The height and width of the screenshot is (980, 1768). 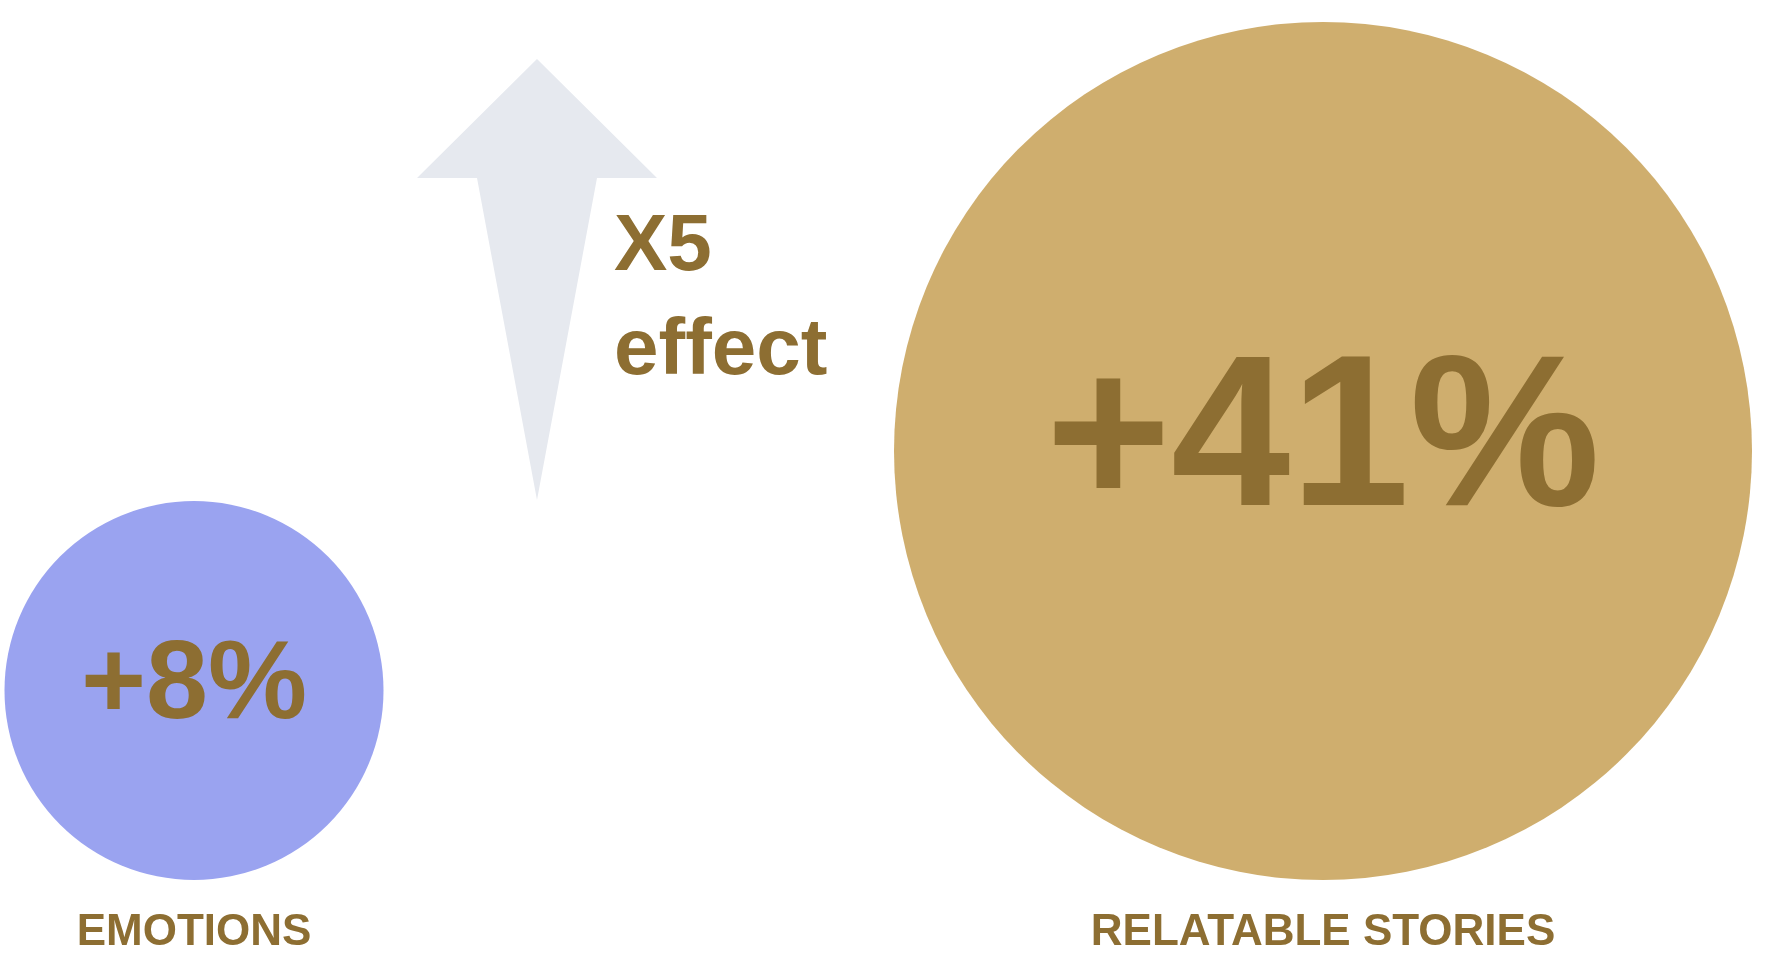 I want to click on category-label: RELATABLE STORIES, so click(x=1323, y=929).